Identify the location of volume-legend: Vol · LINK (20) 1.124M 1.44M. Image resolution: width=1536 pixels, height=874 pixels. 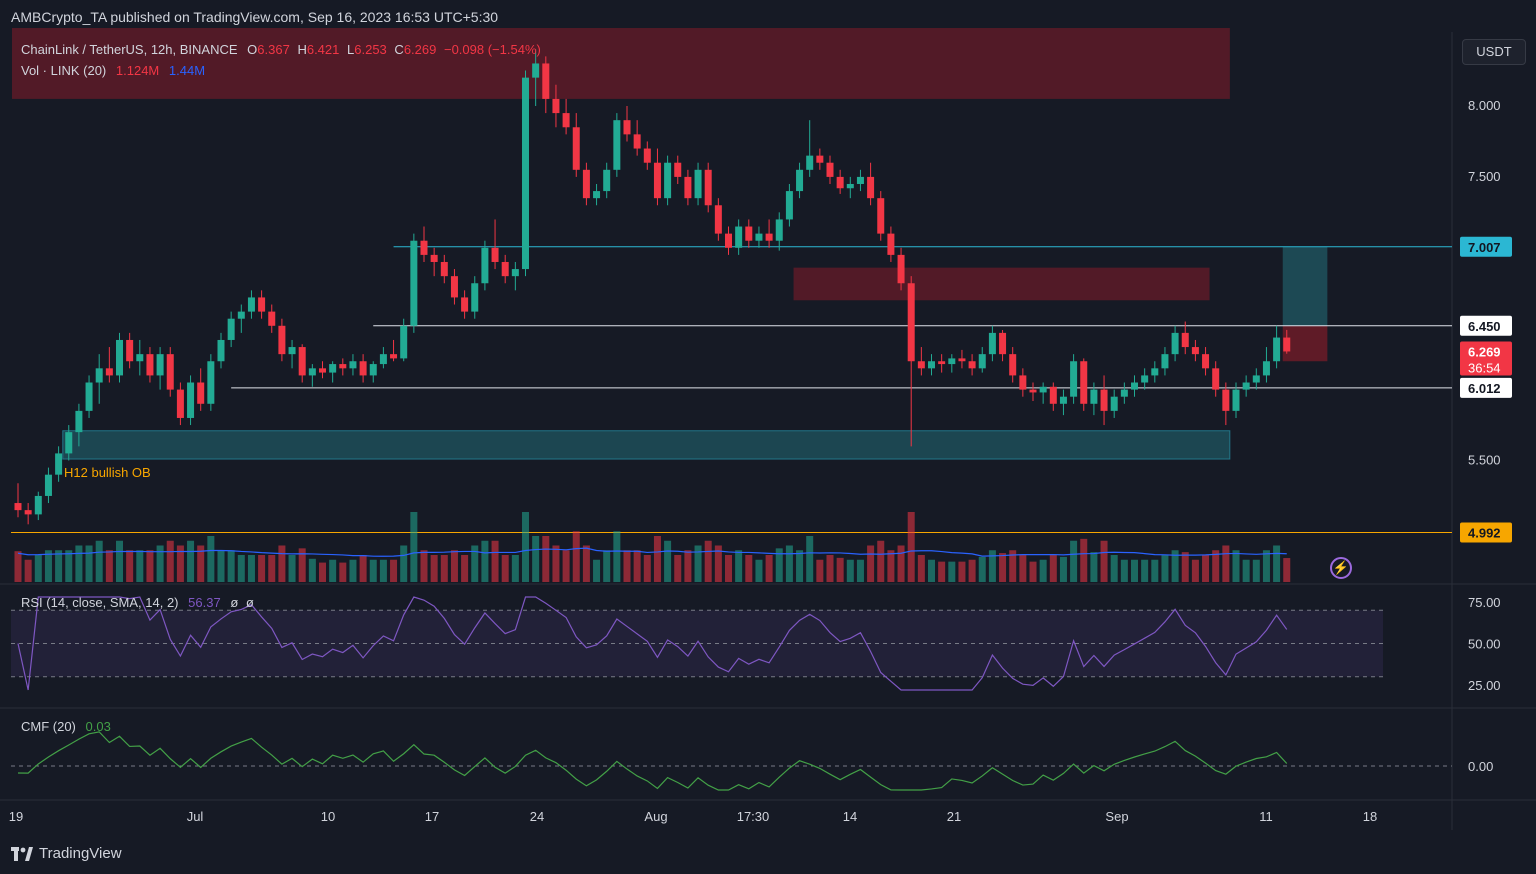
(113, 70).